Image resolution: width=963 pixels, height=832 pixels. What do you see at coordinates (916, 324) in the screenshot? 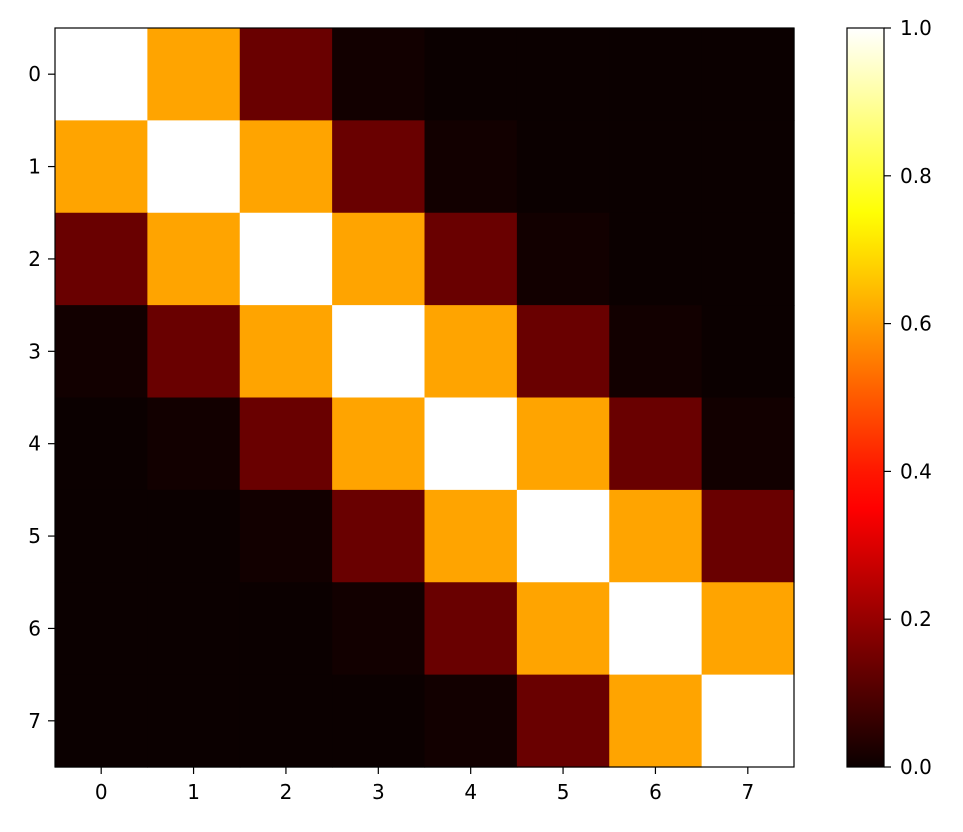
I see `colorbar-tick-label: 0.6` at bounding box center [916, 324].